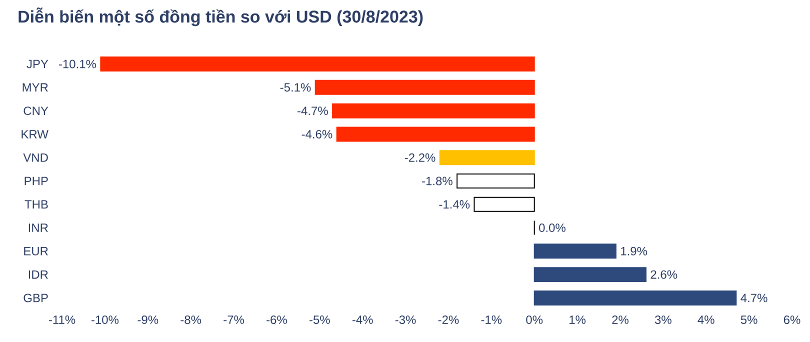 This screenshot has height=342, width=810. Describe the element at coordinates (234, 320) in the screenshot. I see `x-tick-label: -7%` at that location.